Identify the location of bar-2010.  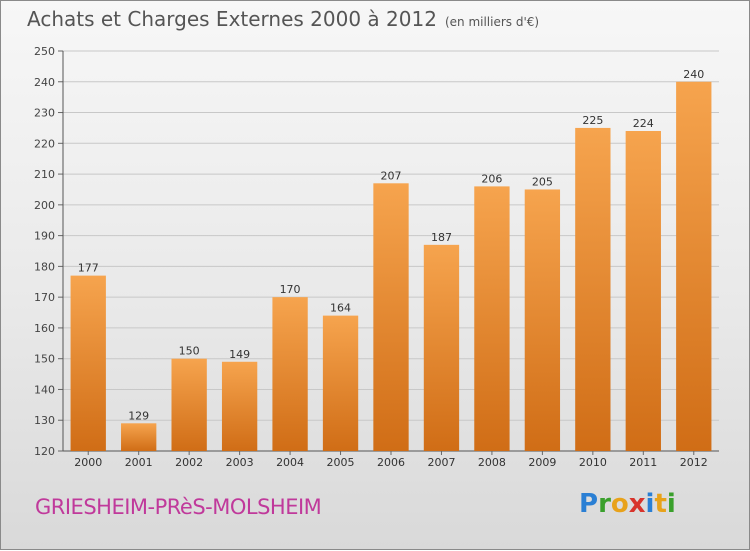
(593, 289).